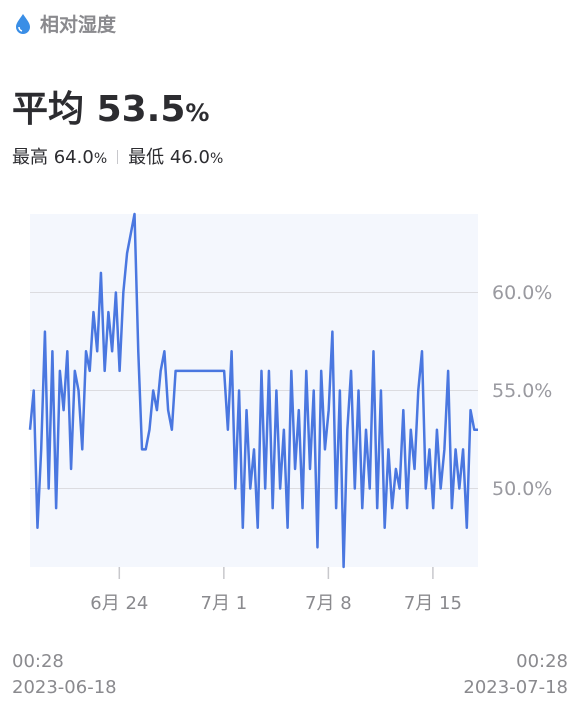 This screenshot has width=577, height=707. Describe the element at coordinates (433, 603) in the screenshot. I see `x-tick-label: 7月 15` at that location.